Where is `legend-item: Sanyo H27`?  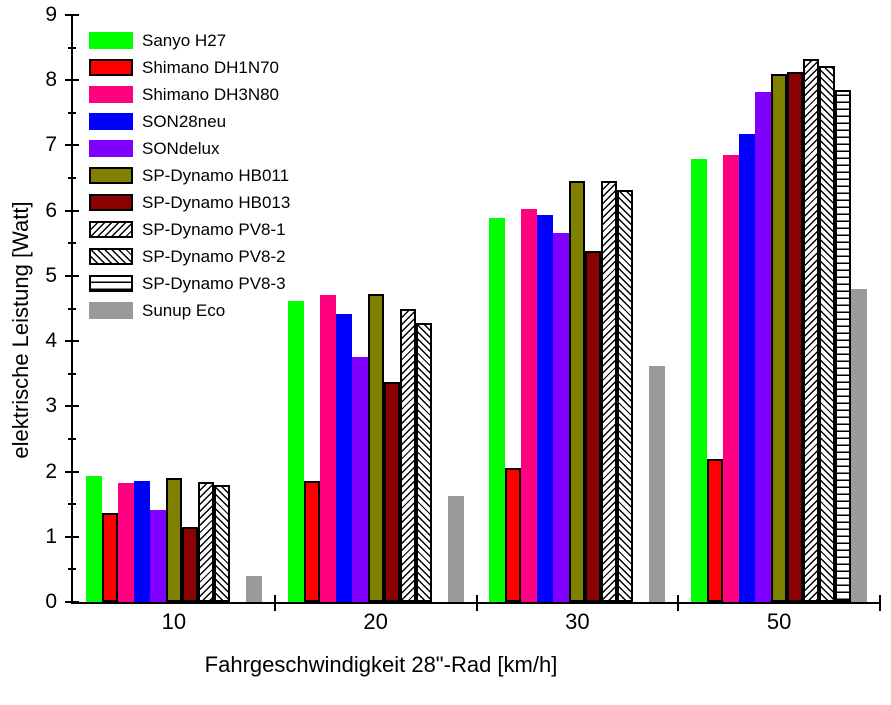
legend-item: Sanyo H27 is located at coordinates (189, 40).